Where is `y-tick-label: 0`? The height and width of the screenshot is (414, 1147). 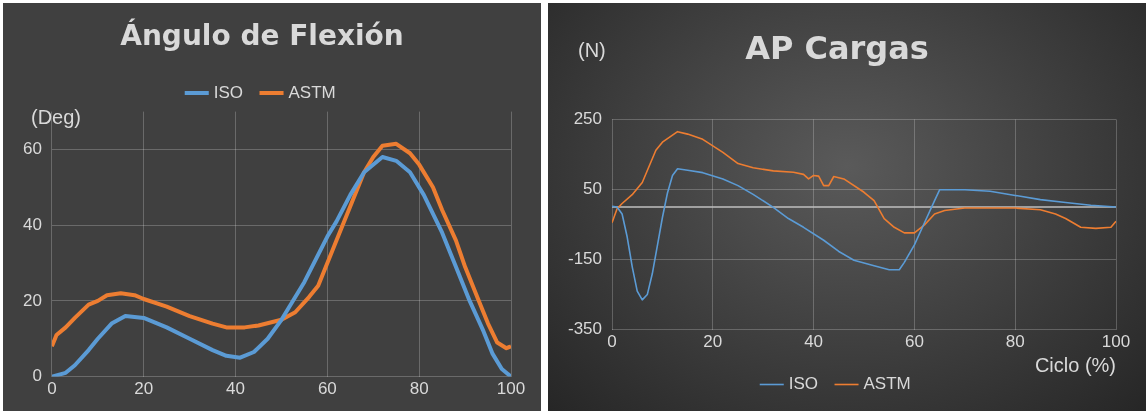
y-tick-label: 0 is located at coordinates (37, 376).